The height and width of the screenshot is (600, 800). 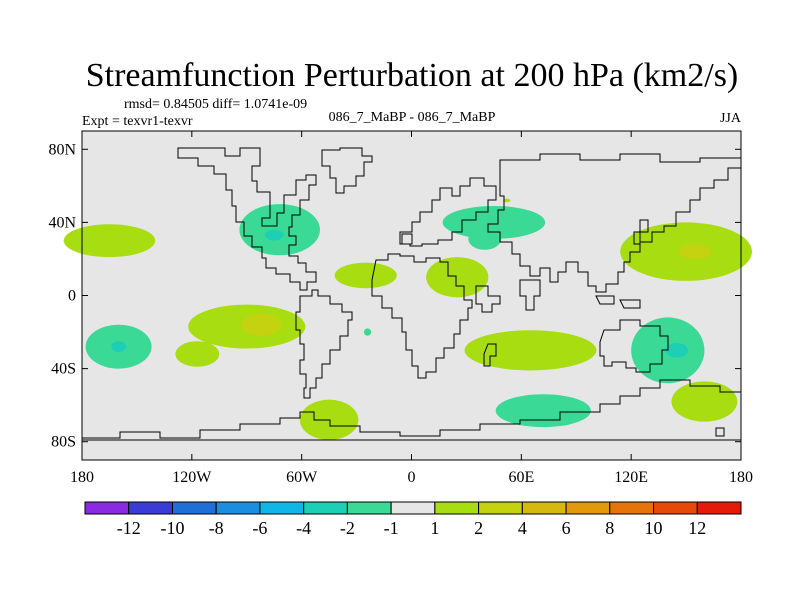 What do you see at coordinates (654, 528) in the screenshot?
I see `colorbar-label: 10` at bounding box center [654, 528].